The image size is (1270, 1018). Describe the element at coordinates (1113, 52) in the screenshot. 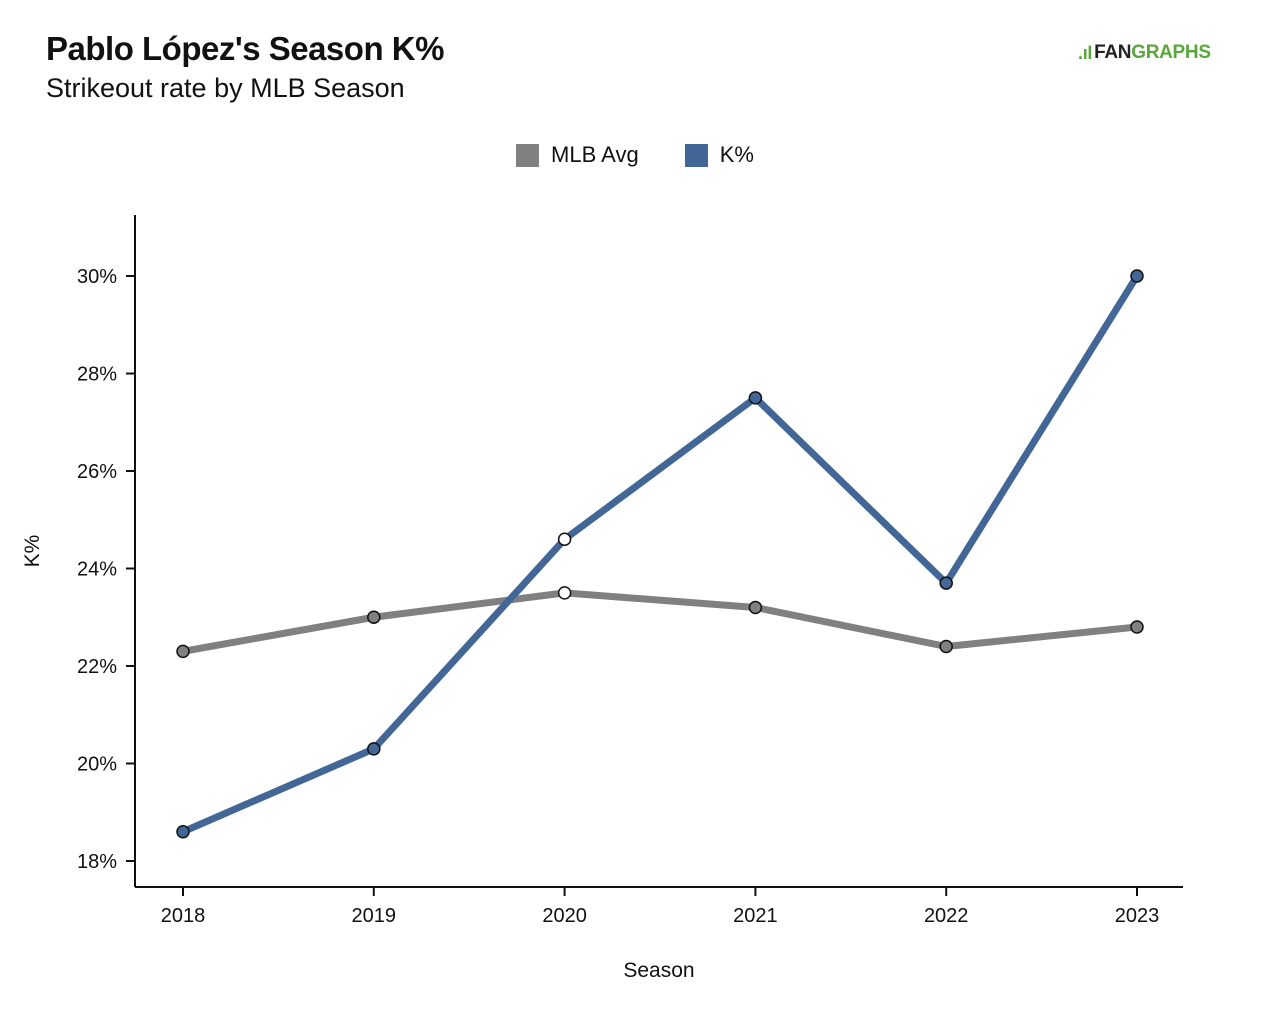

I see `logo-fan-text: FAN` at that location.